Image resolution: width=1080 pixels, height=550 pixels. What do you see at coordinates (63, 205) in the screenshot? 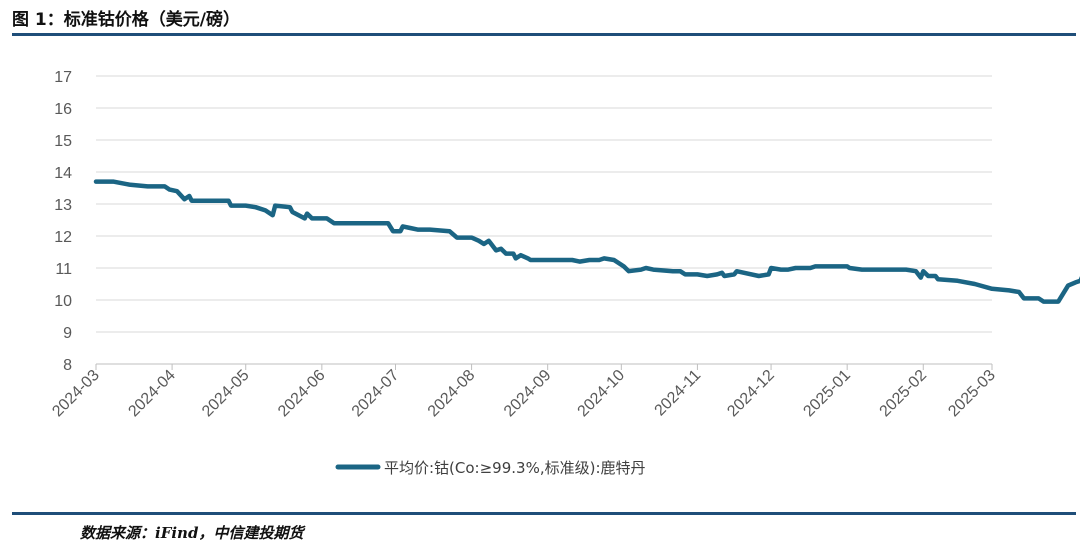
I see `y-tick-label: 13` at bounding box center [63, 205].